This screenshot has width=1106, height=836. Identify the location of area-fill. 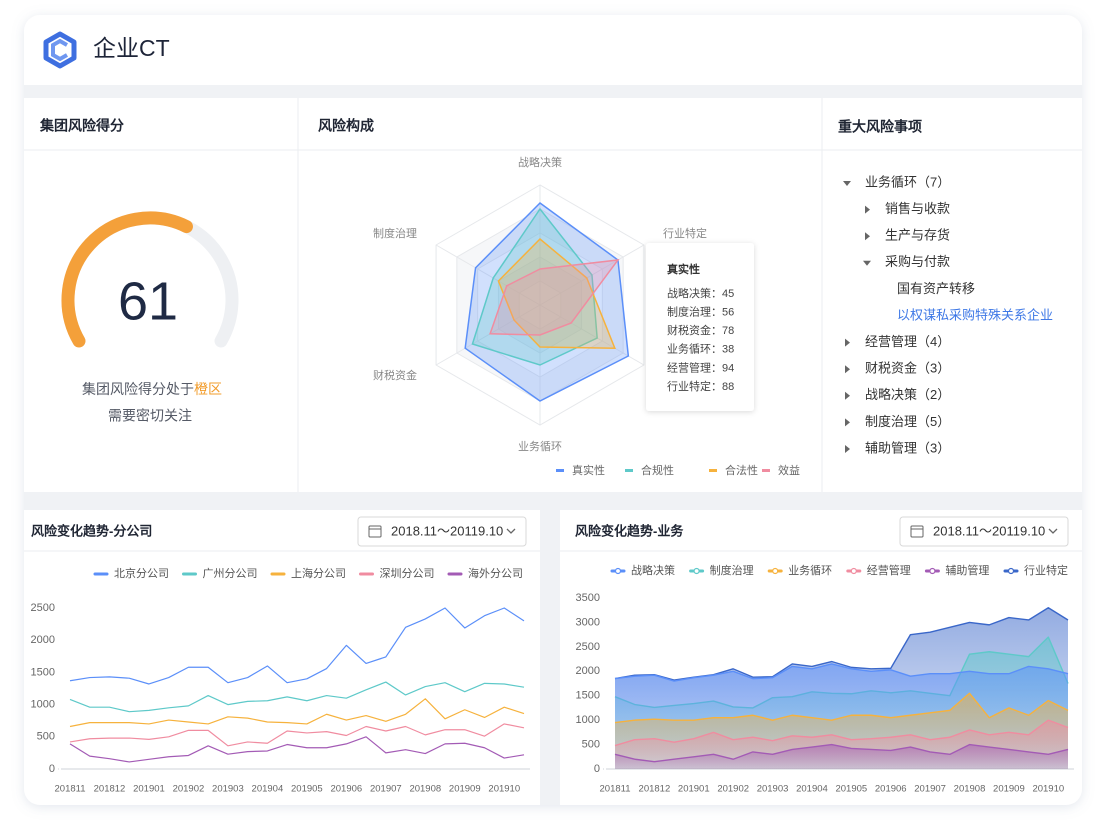
(841, 756).